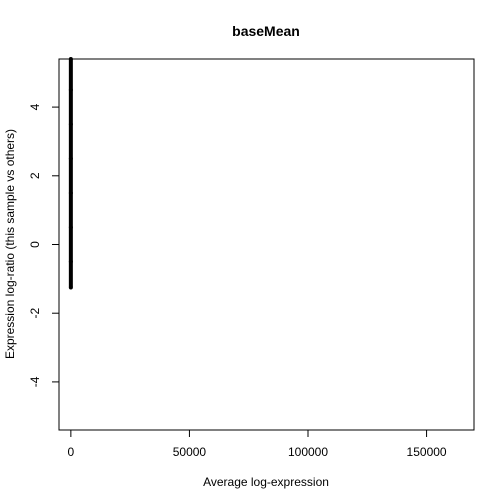  Describe the element at coordinates (35, 106) in the screenshot. I see `y-tick-label: 4` at that location.